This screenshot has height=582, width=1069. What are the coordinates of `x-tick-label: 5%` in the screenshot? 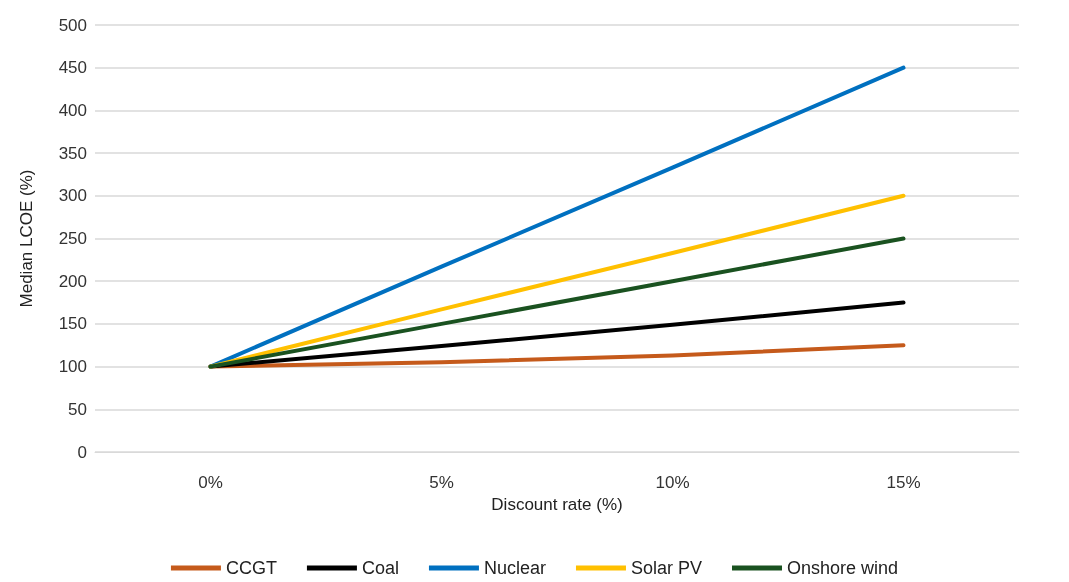 It's located at (441, 482).